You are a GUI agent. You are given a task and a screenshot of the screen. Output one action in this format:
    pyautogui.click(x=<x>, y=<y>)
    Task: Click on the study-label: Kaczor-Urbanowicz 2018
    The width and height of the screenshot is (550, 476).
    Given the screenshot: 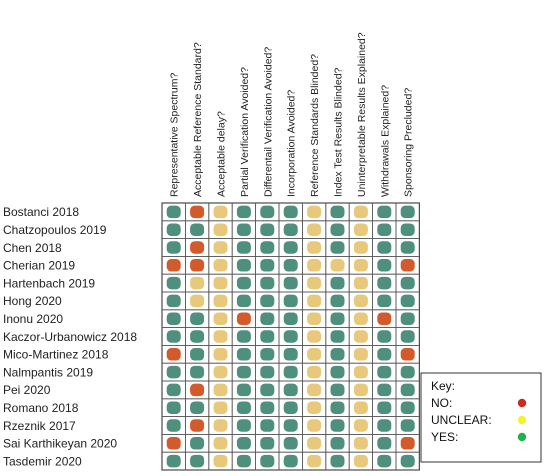 What is the action you would take?
    pyautogui.click(x=70, y=337)
    